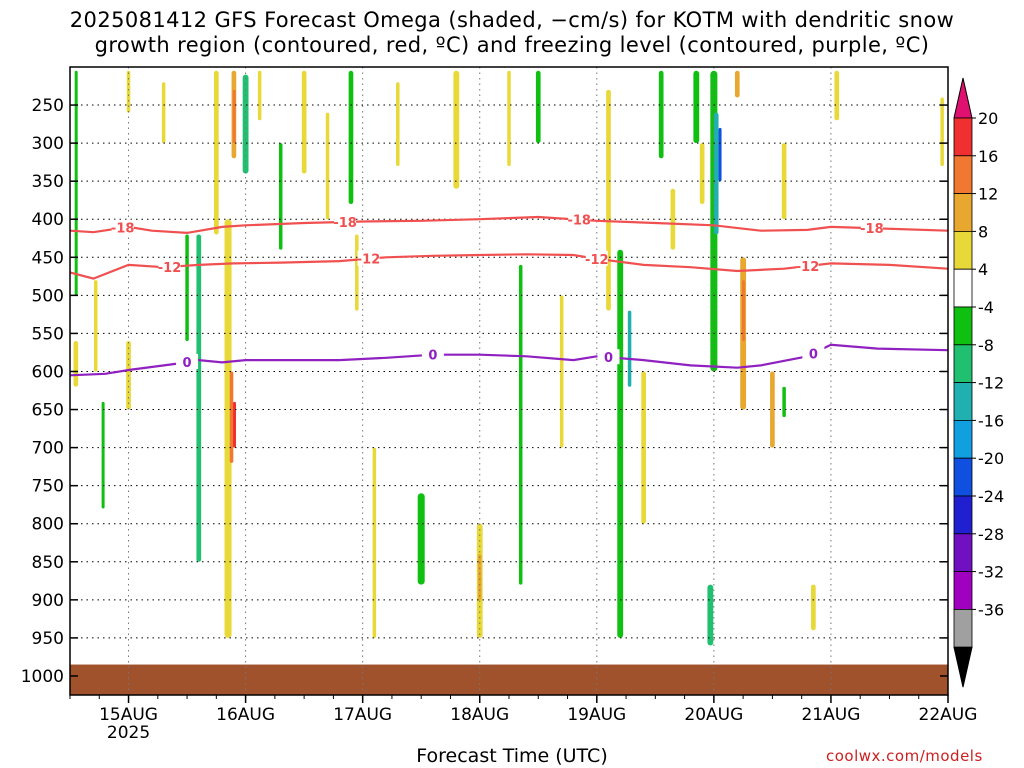  I want to click on y-tick-label: 1000, so click(42, 677).